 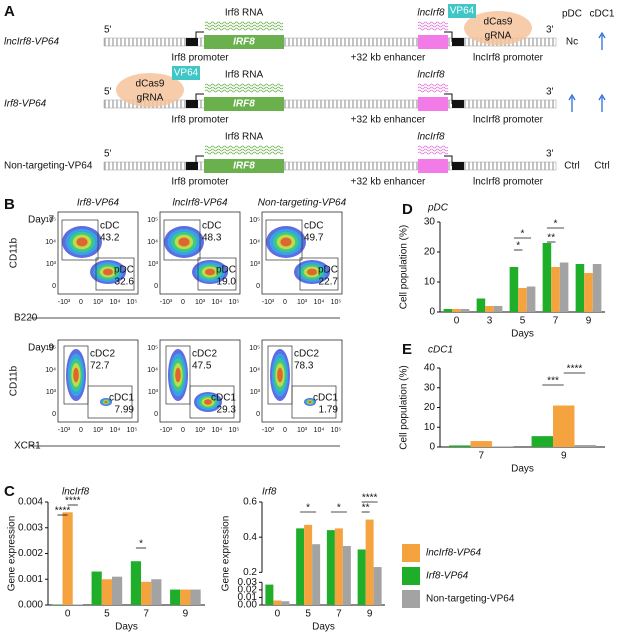 What do you see at coordinates (430, 222) in the screenshot?
I see `y-tick-label: 30` at bounding box center [430, 222].